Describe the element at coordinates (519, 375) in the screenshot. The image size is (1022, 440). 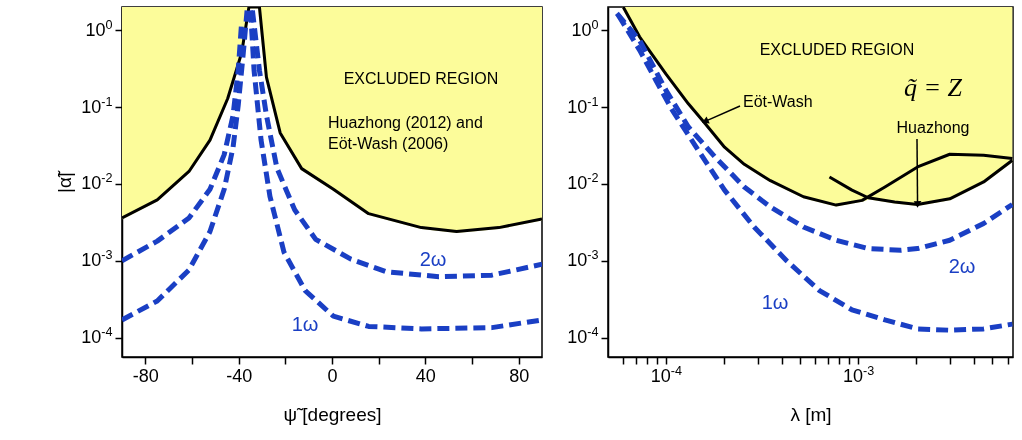
I see `x-tick-label: 80` at that location.